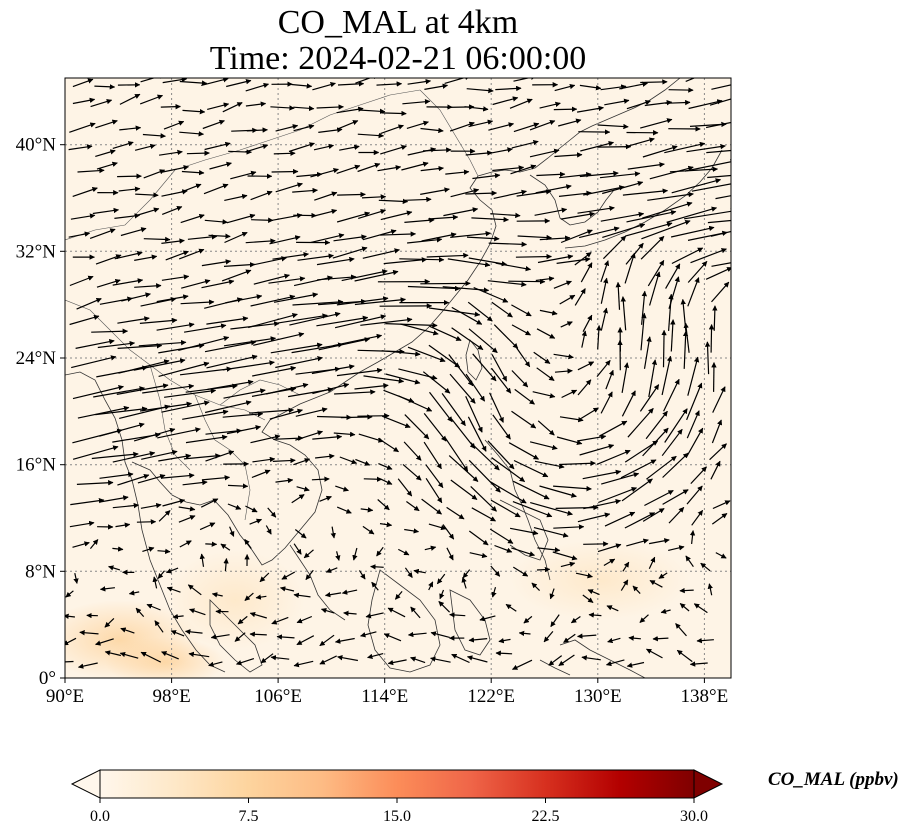 Image resolution: width=922 pixels, height=836 pixels. Describe the element at coordinates (384, 696) in the screenshot. I see `lon-tick-label: 114°E` at that location.